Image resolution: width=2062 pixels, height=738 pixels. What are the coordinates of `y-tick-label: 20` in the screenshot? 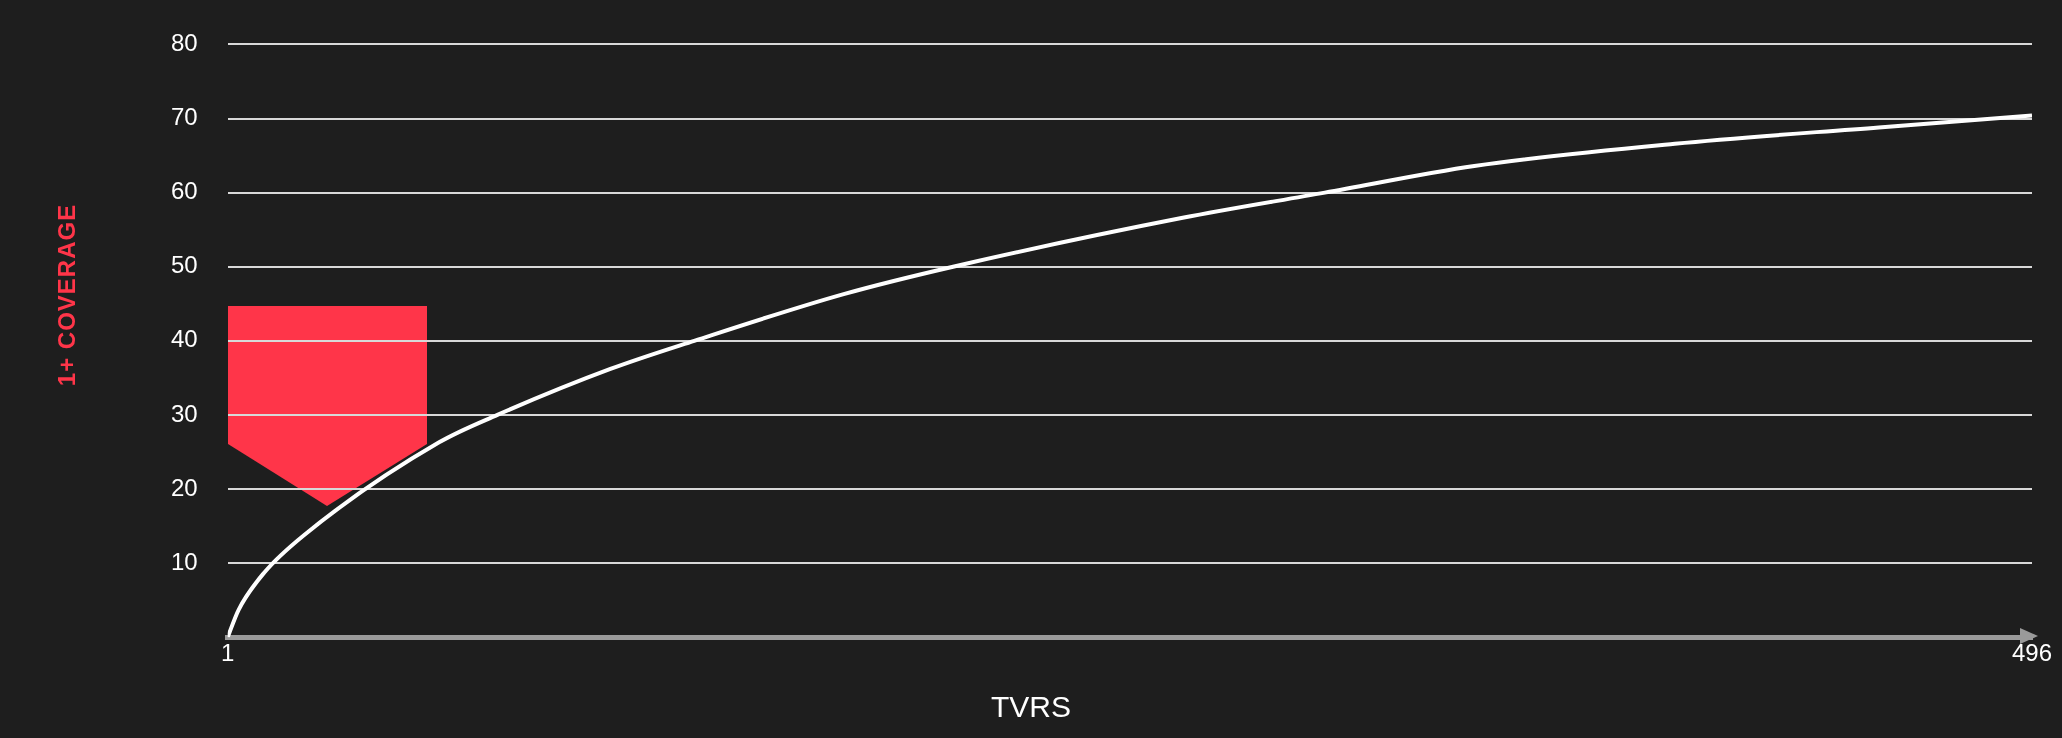 It's located at (184, 487).